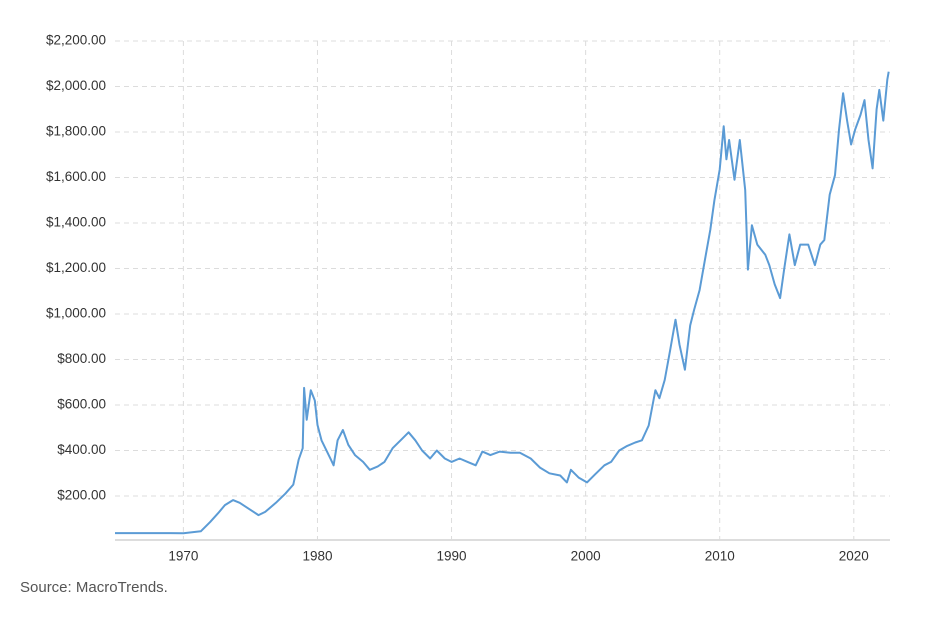 The height and width of the screenshot is (626, 926). I want to click on x-tick-label: 2020, so click(854, 556).